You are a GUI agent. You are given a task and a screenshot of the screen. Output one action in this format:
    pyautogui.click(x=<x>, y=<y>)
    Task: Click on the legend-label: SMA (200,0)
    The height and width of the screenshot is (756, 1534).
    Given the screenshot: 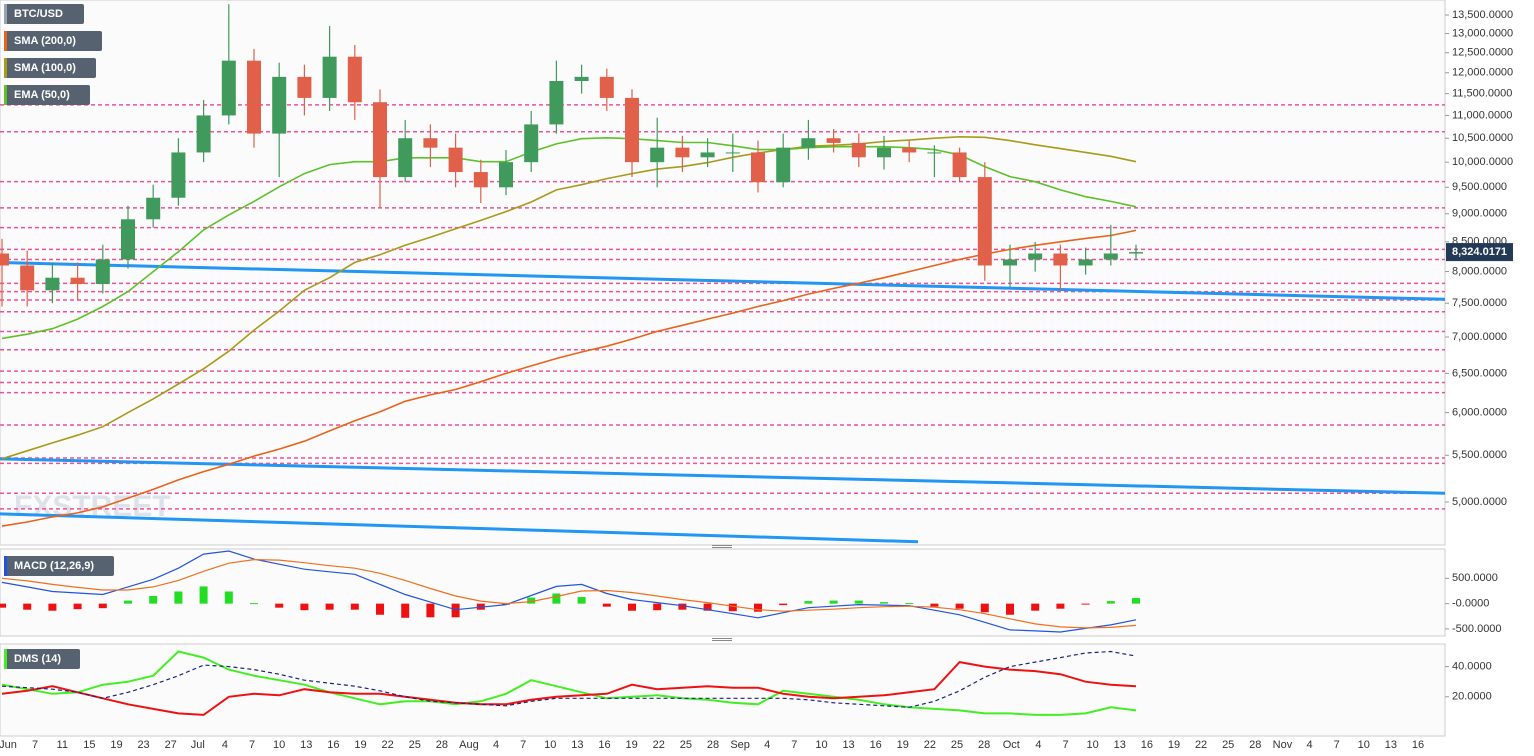 What is the action you would take?
    pyautogui.click(x=45, y=41)
    